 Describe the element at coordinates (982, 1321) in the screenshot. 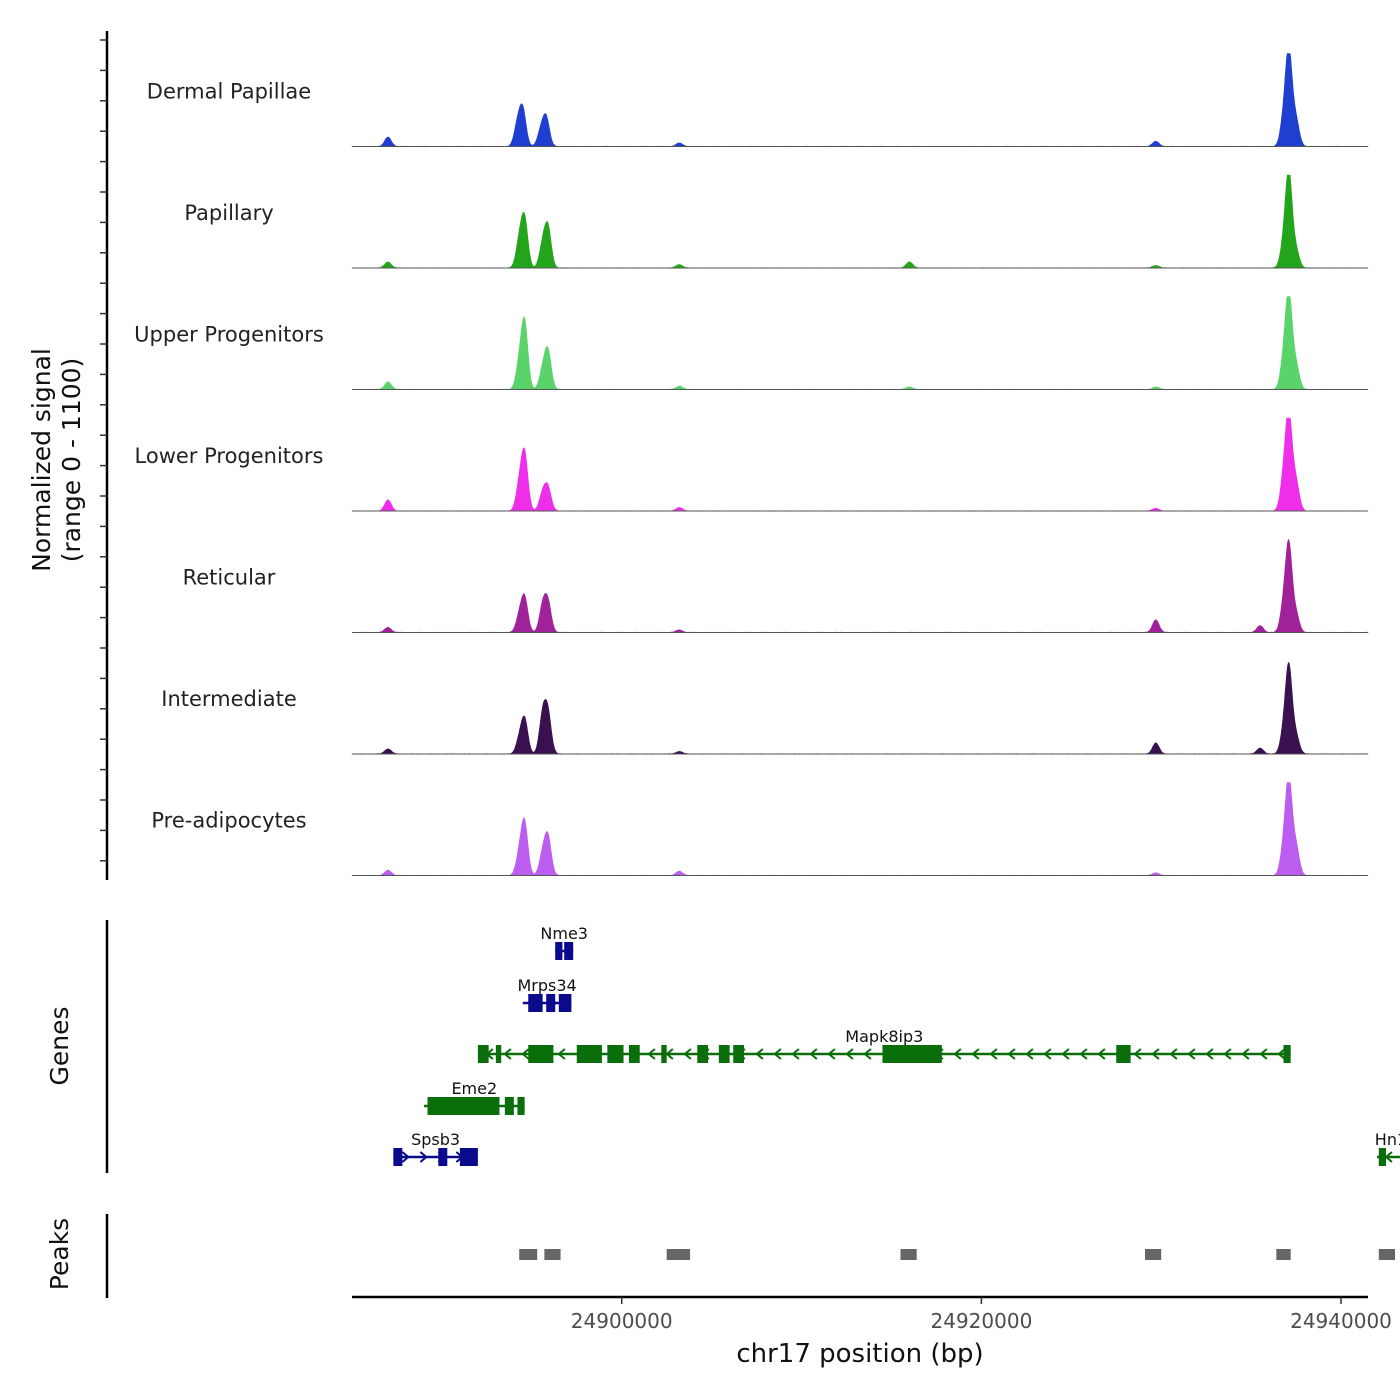

I see `x-tick-label: 24920000` at that location.